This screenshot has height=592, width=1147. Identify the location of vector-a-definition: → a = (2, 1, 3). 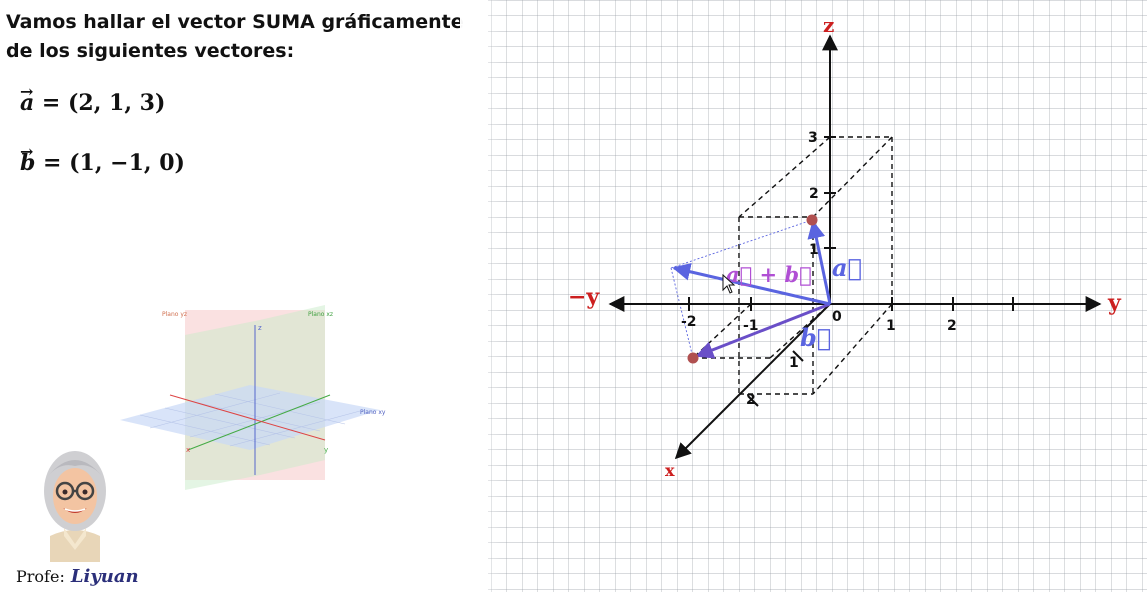
(93, 99).